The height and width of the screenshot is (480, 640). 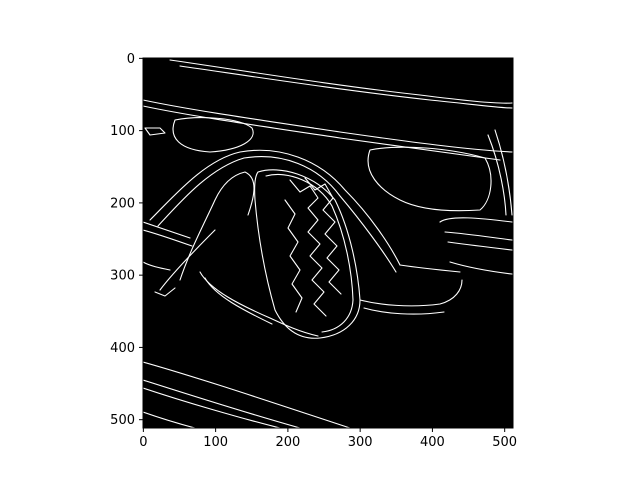 I want to click on x-tick-label: 200, so click(x=287, y=442).